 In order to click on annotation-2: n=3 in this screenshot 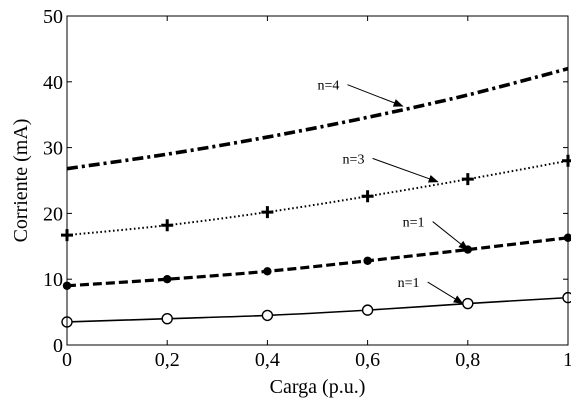, I will do `click(391, 167)`.